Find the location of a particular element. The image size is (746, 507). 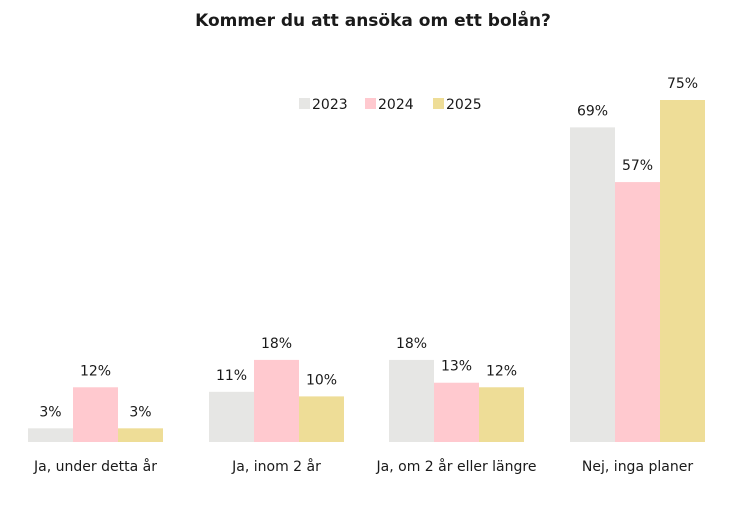

category-label-2: Ja, inom 2 år is located at coordinates (276, 466).